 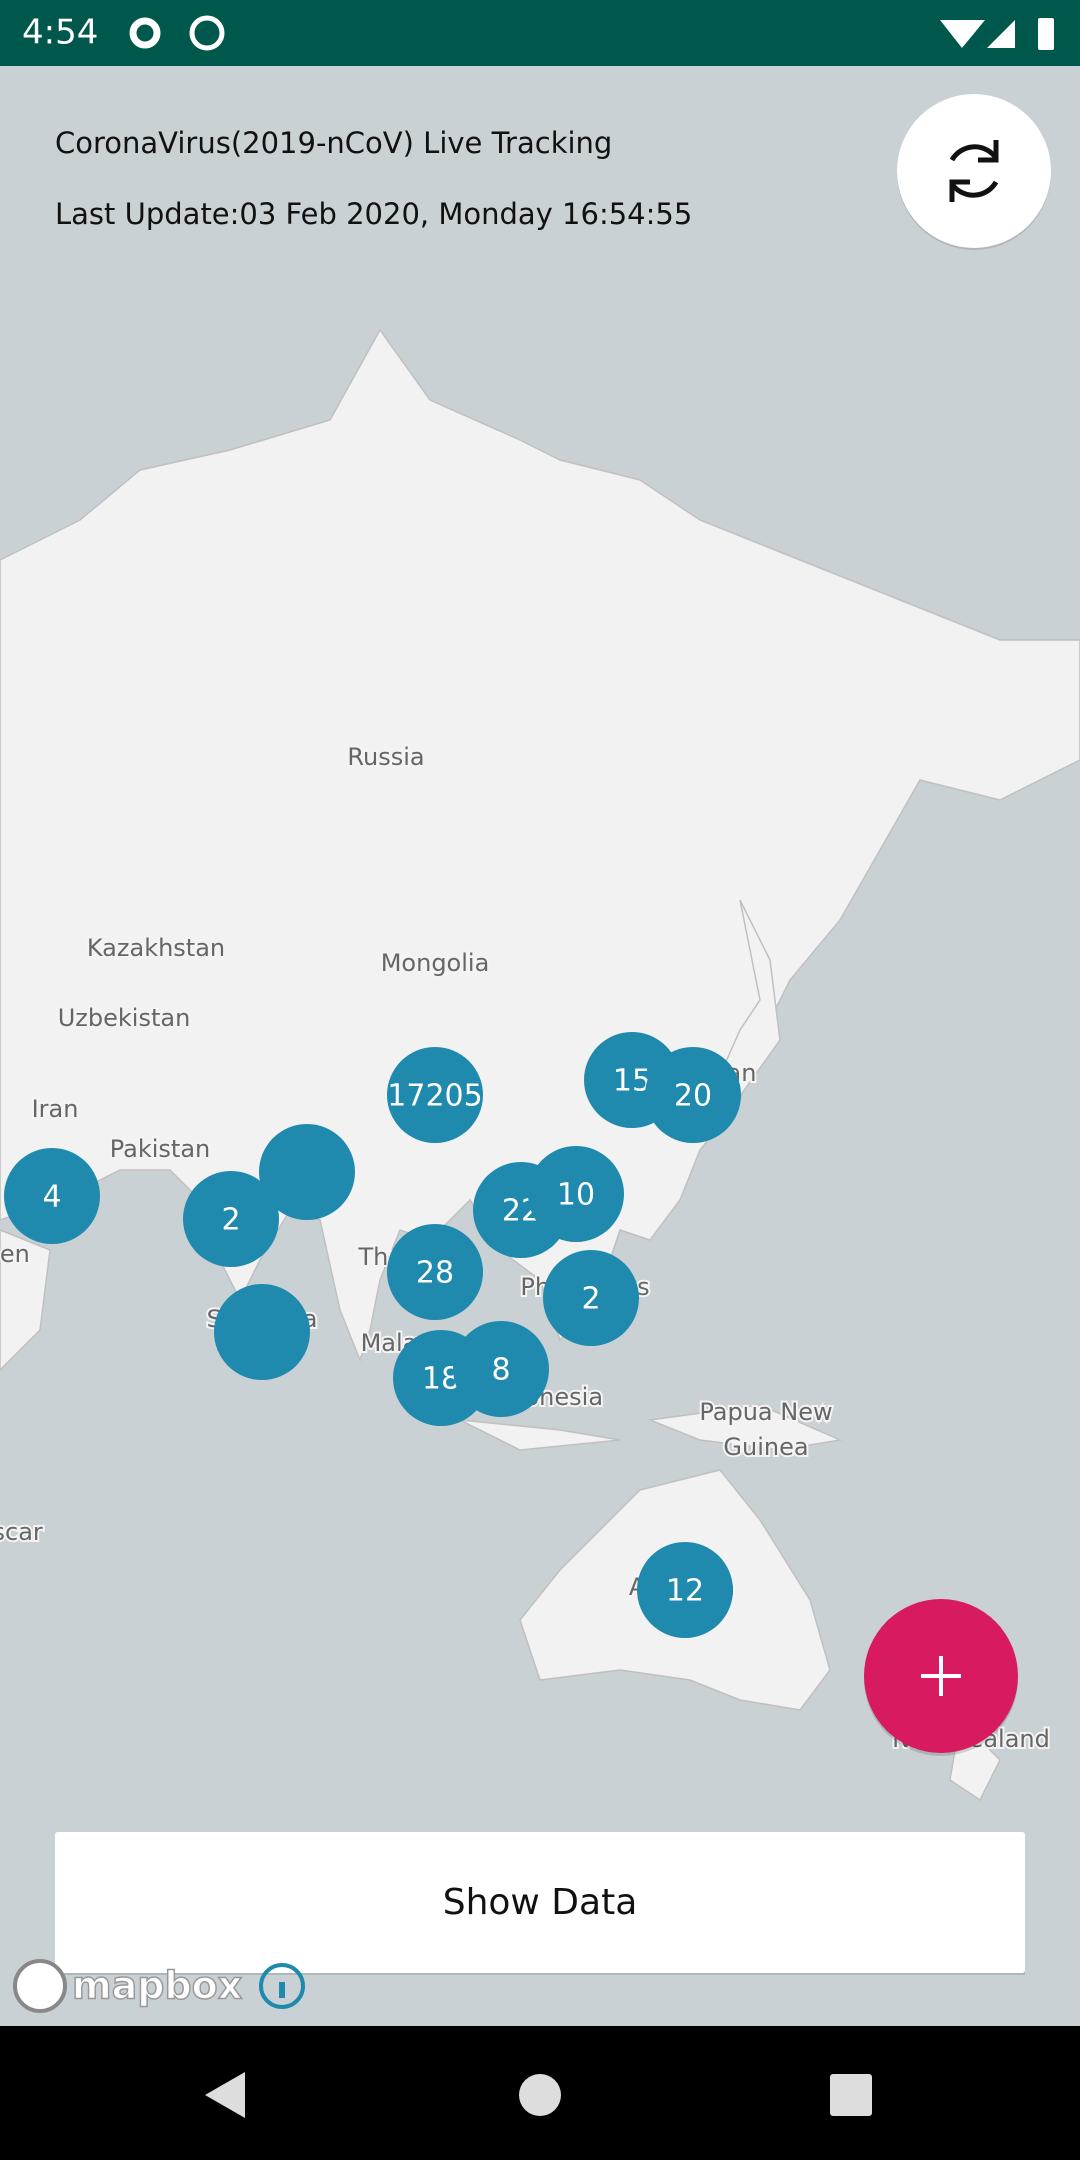 I want to click on cluster-count: 17205, so click(x=434, y=1096).